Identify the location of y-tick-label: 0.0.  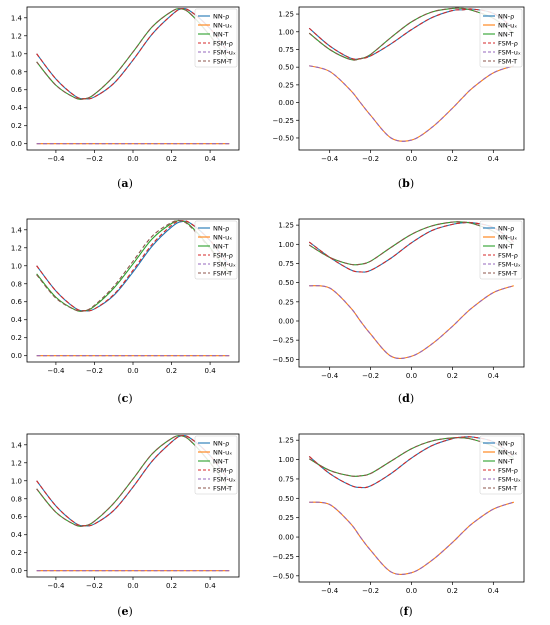
(16, 144).